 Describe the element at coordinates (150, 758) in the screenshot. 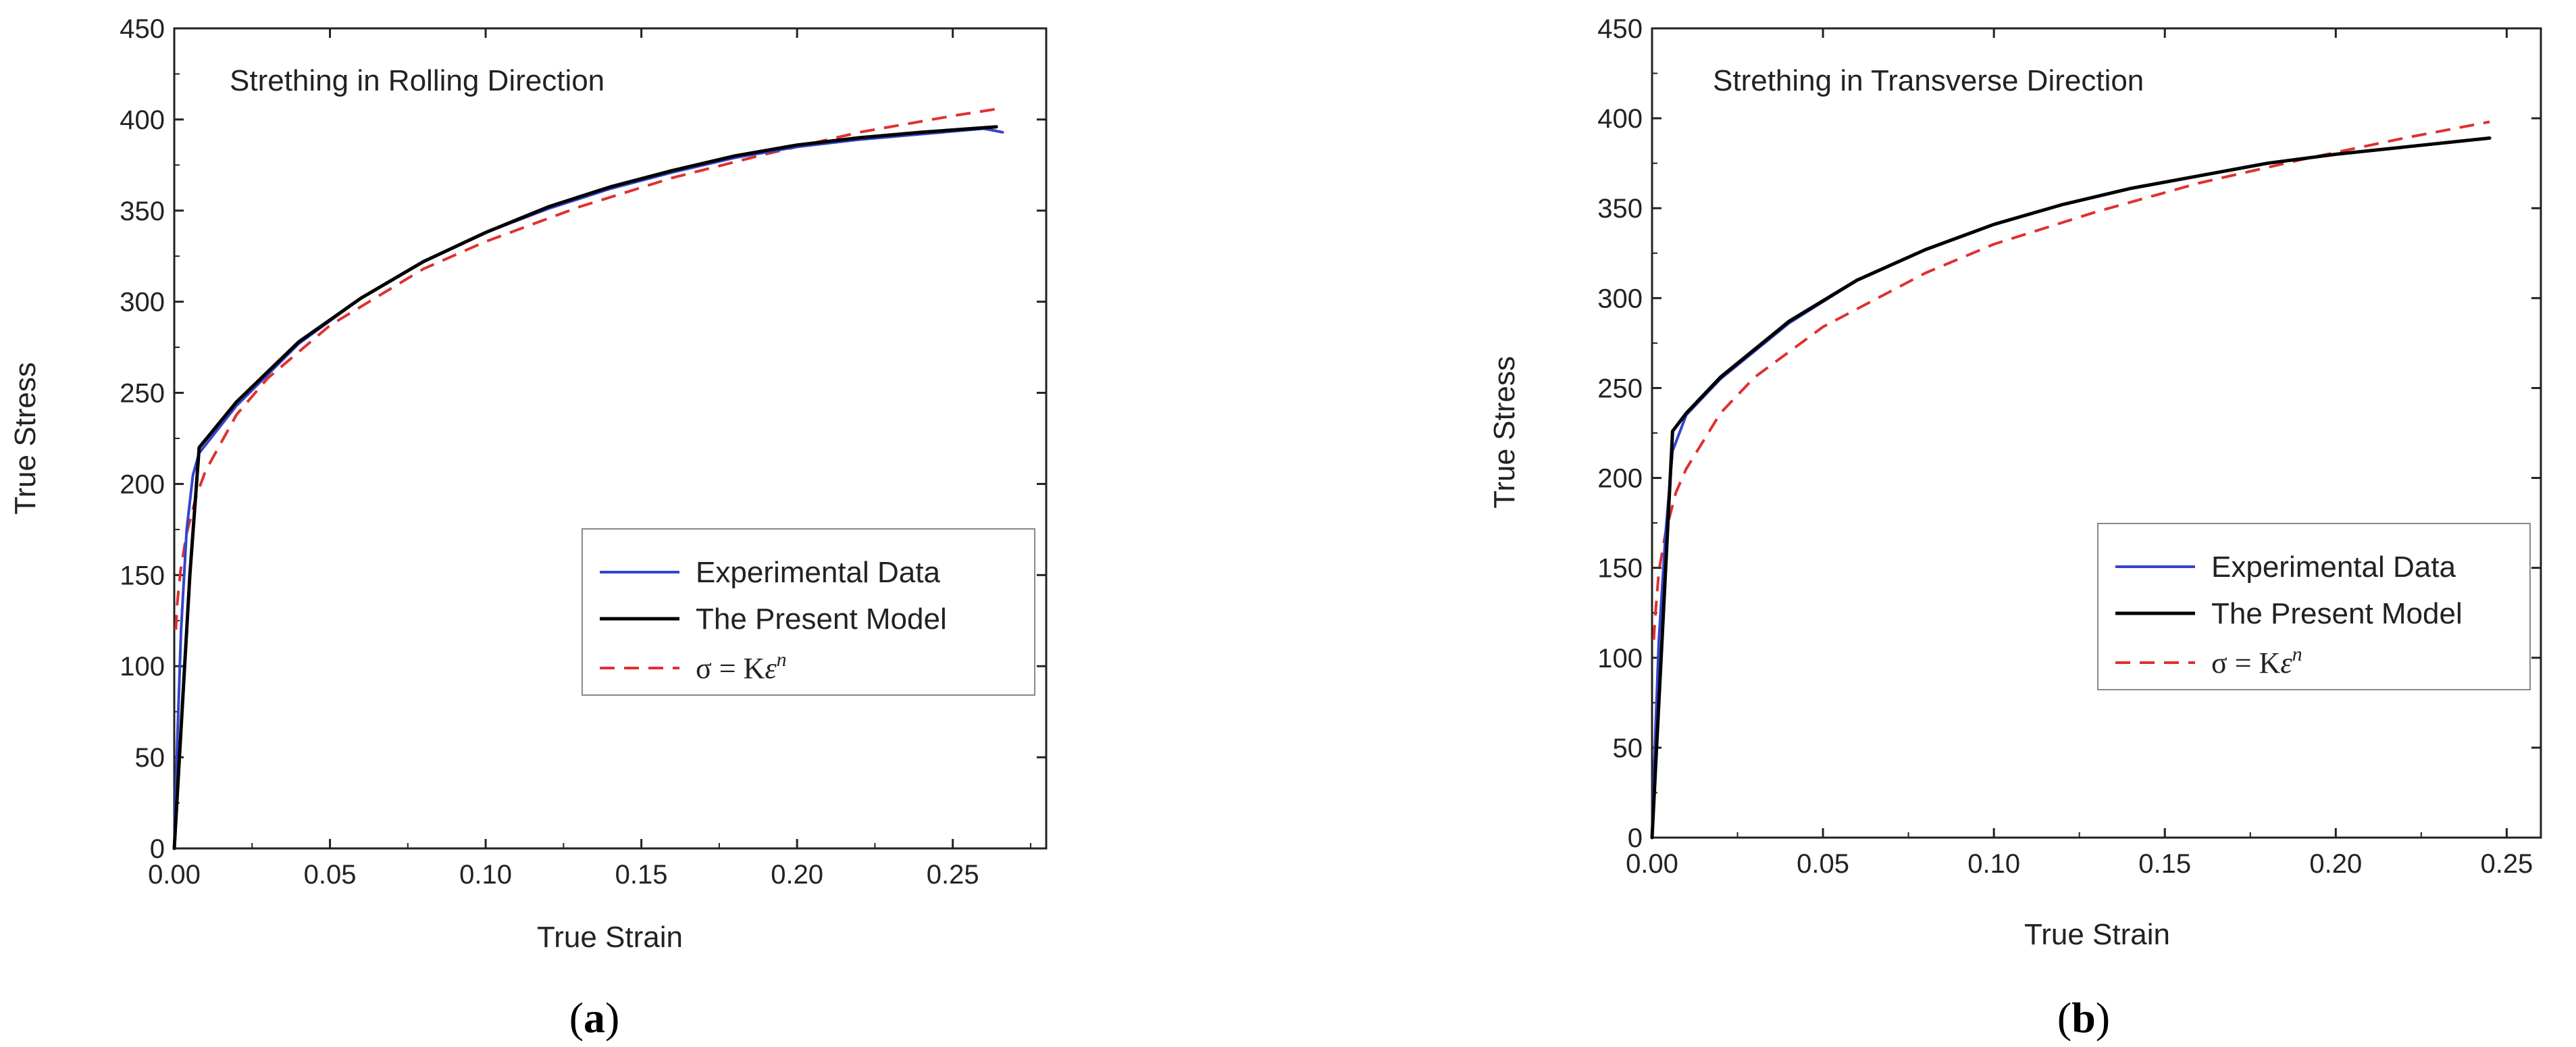

I see `y-tick-label-a-1: 50` at that location.